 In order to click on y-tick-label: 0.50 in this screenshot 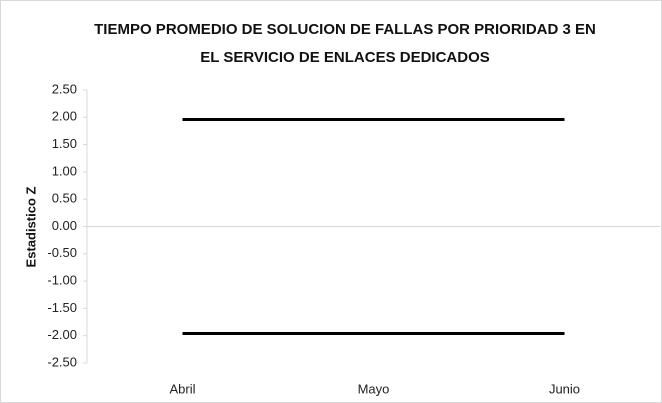, I will do `click(64, 198)`.